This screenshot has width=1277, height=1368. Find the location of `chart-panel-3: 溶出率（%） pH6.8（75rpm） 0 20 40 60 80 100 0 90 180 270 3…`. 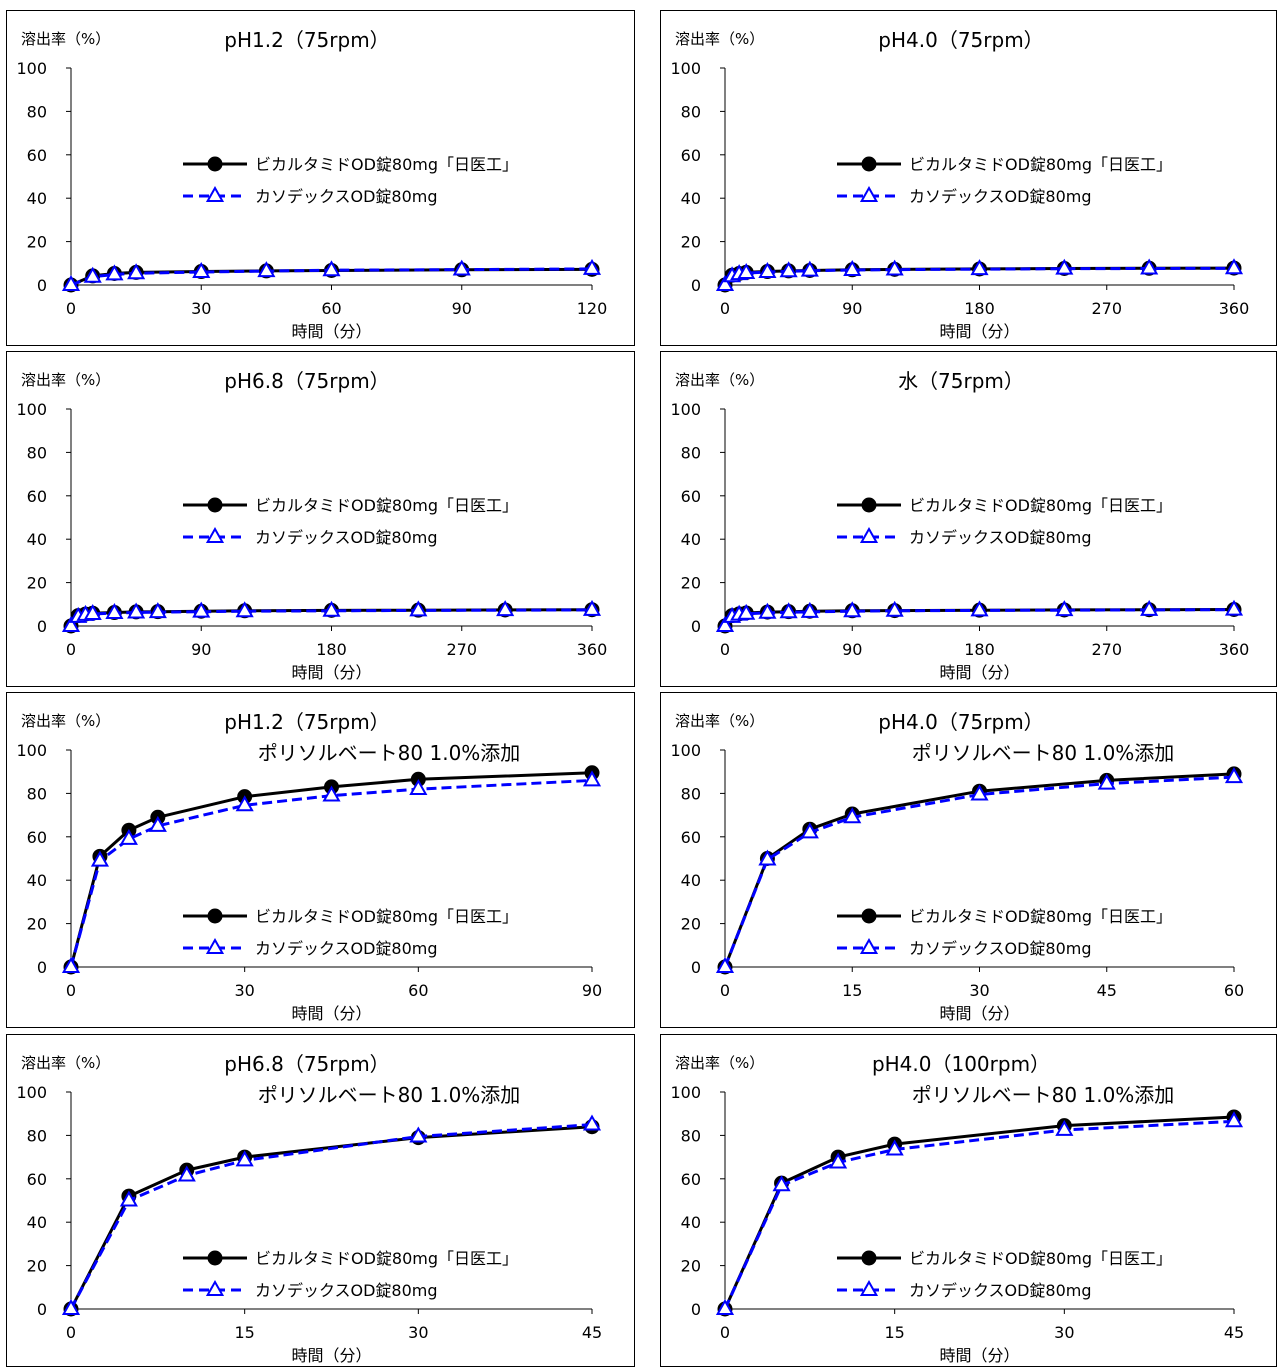

chart-panel-3: 溶出率（%） pH6.8（75rpm） 0 20 40 60 80 100 0 90 180 270 3… is located at coordinates (320, 519).